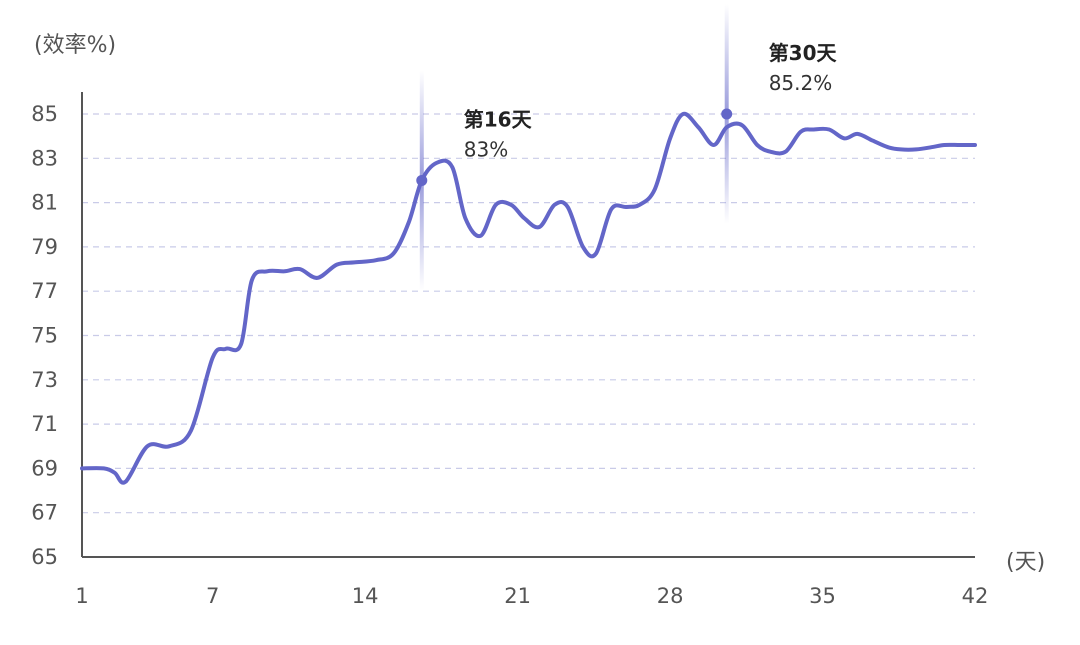  I want to click on x-tick-label: 21, so click(517, 596).